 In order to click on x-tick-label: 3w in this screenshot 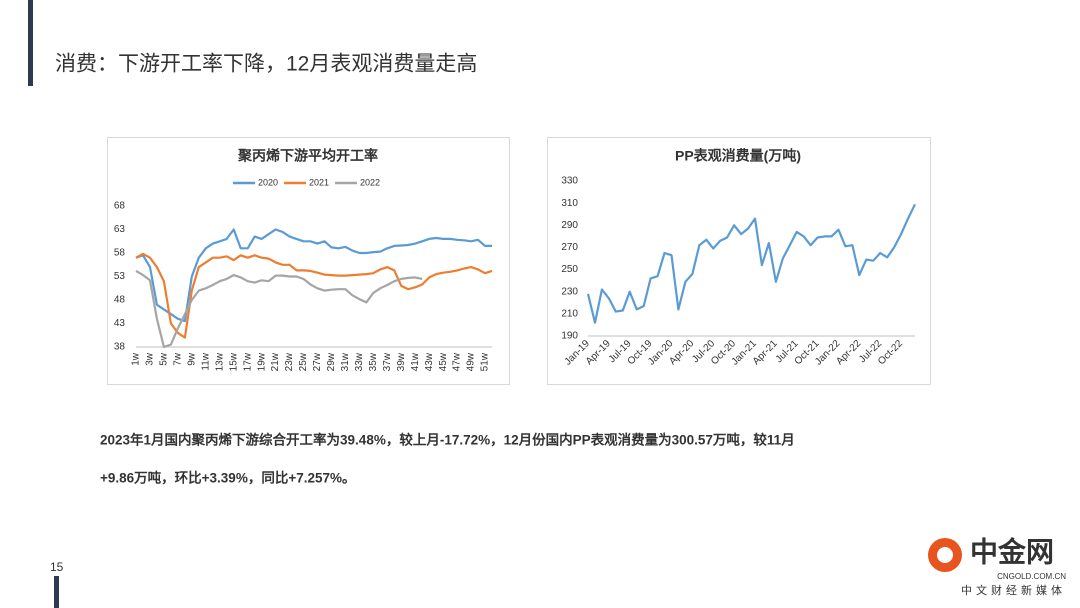, I will do `click(150, 359)`.